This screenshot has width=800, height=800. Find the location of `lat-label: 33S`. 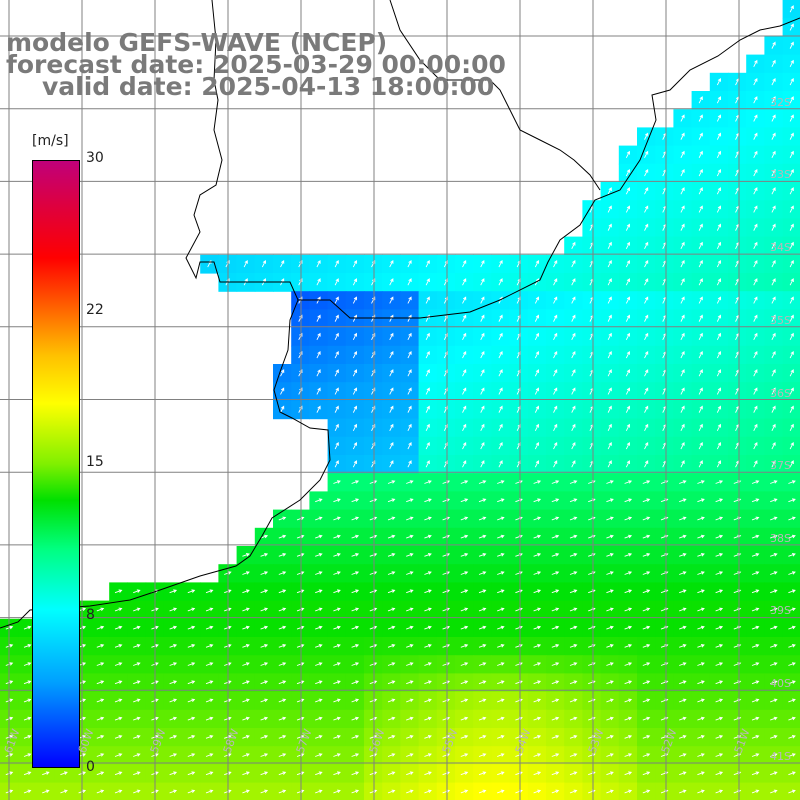

lat-label: 33S is located at coordinates (780, 174).